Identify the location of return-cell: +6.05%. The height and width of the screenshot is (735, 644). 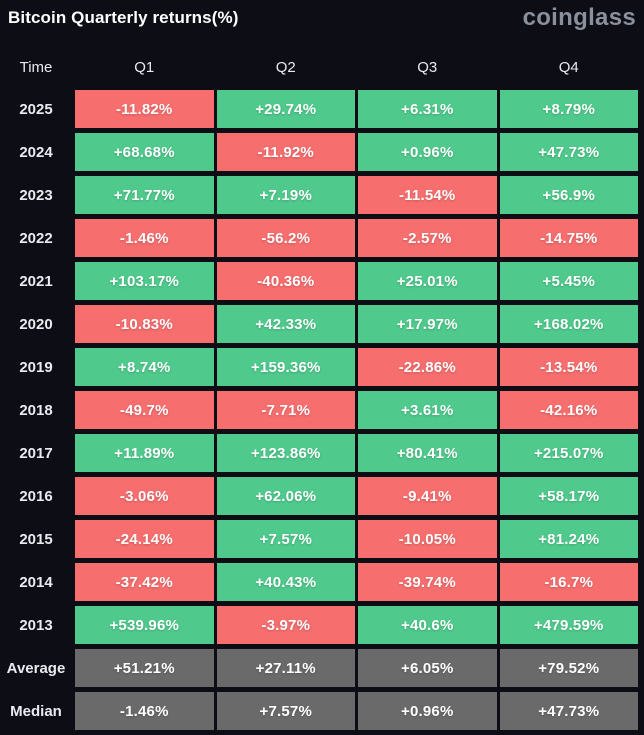
(427, 668).